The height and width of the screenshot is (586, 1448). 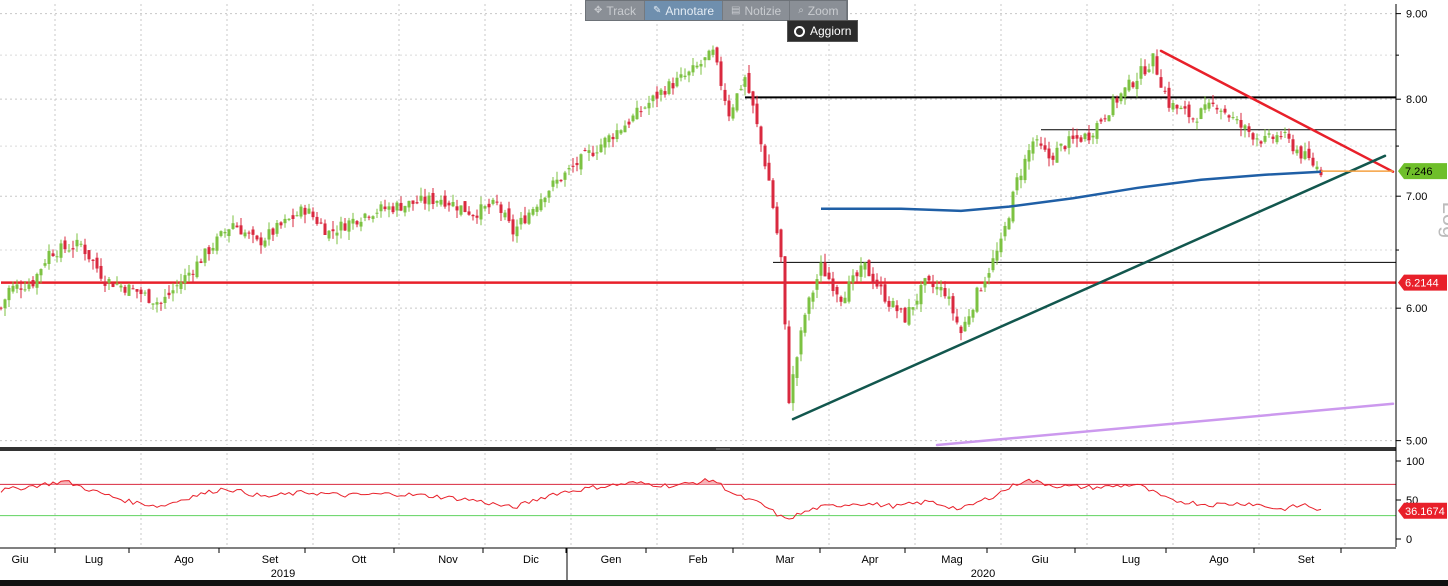 What do you see at coordinates (823, 31) in the screenshot?
I see `update-button: Aggiorn` at bounding box center [823, 31].